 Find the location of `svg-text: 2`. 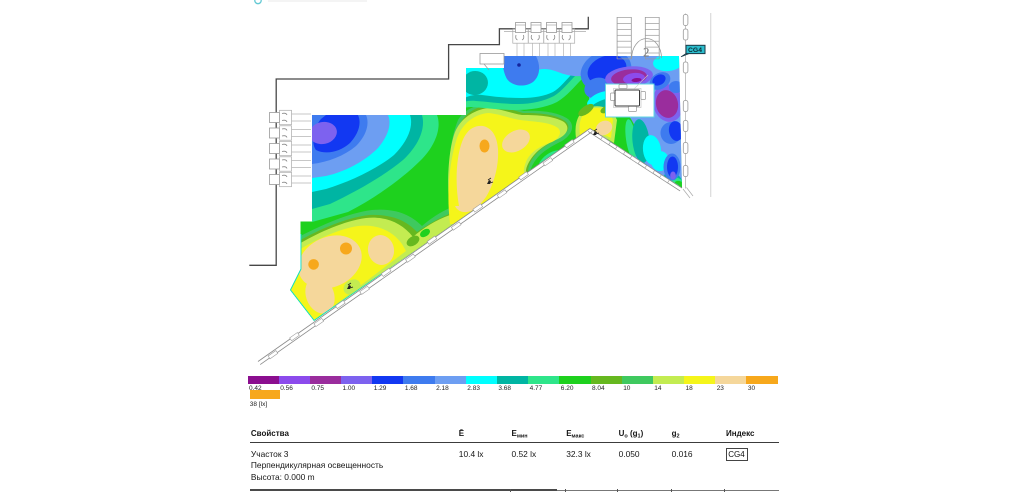

svg-text: 2 is located at coordinates (646, 52).